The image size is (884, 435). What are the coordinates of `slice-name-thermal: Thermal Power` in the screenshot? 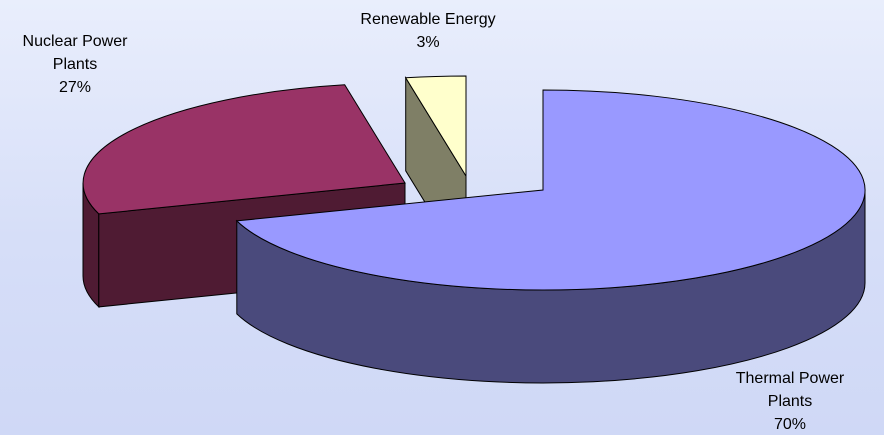 It's located at (790, 378).